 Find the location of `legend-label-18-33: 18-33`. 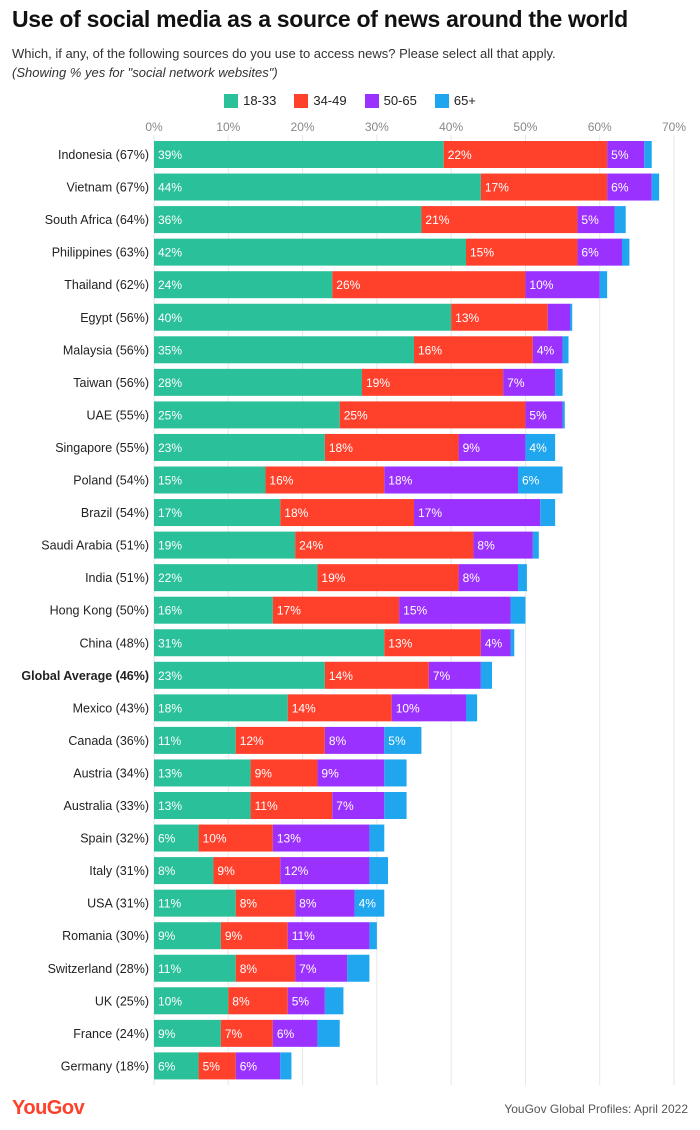

legend-label-18-33: 18-33 is located at coordinates (260, 100).